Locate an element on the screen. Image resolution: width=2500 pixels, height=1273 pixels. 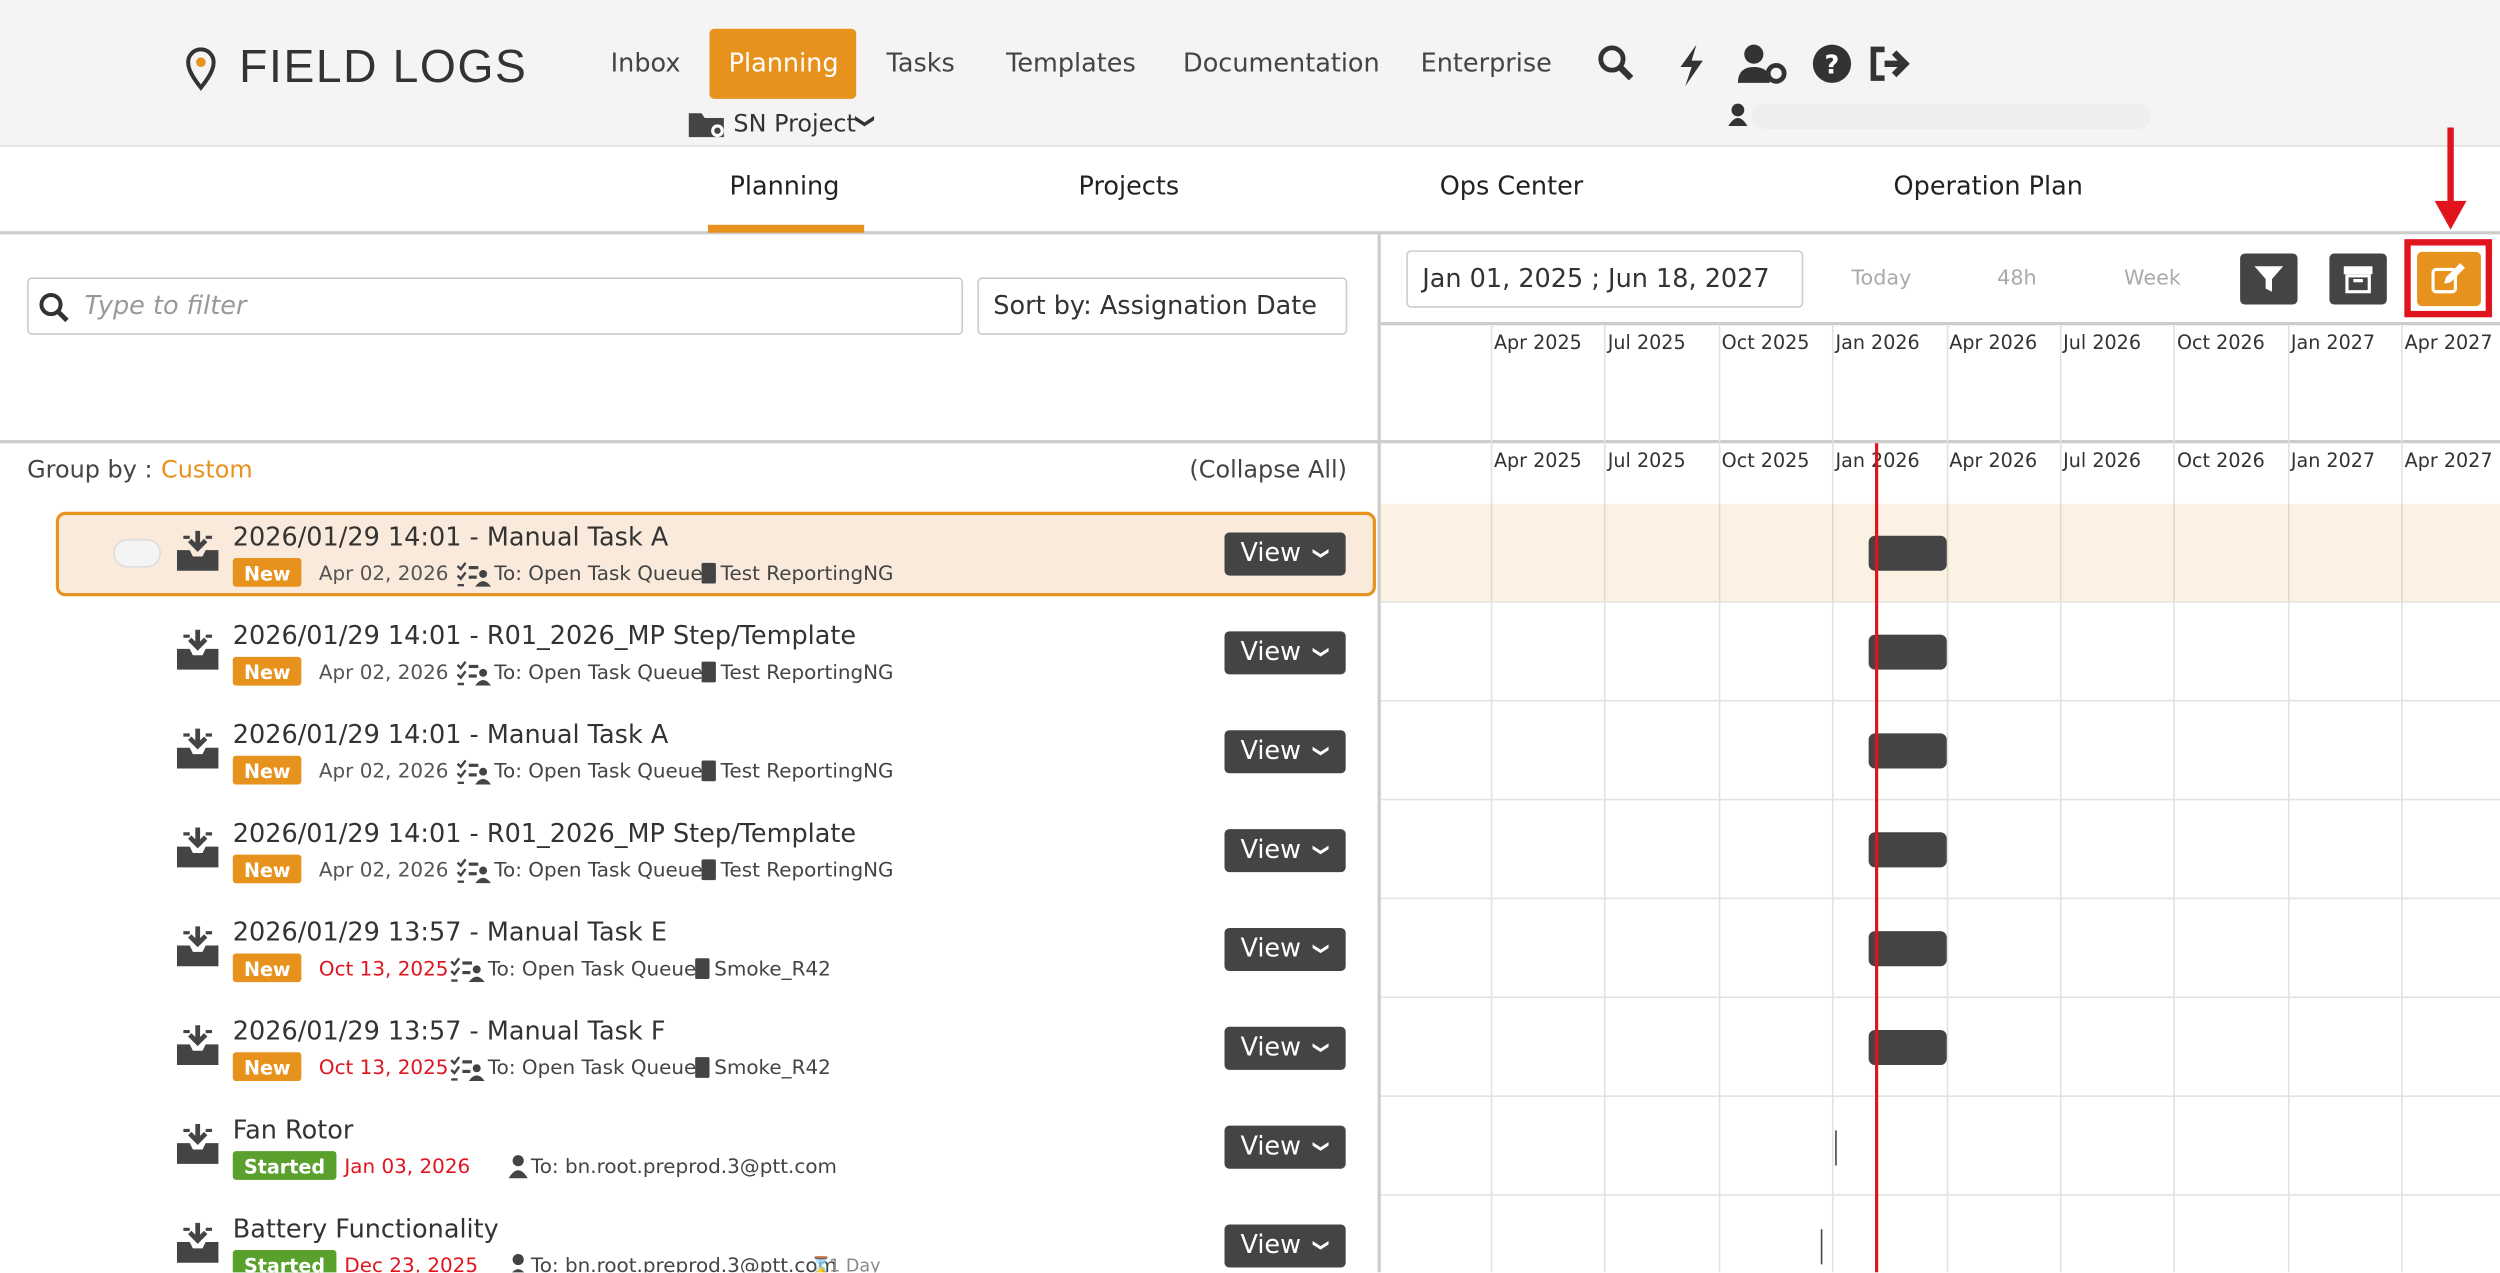
task-title: Battery Functionality is located at coordinates (365, 1228).